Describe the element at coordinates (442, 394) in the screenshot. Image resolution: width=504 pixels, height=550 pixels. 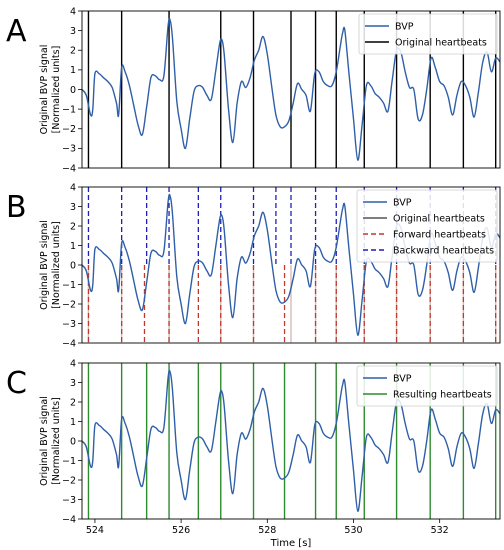
I see `legend-entry: Resulting heartbeats` at that location.